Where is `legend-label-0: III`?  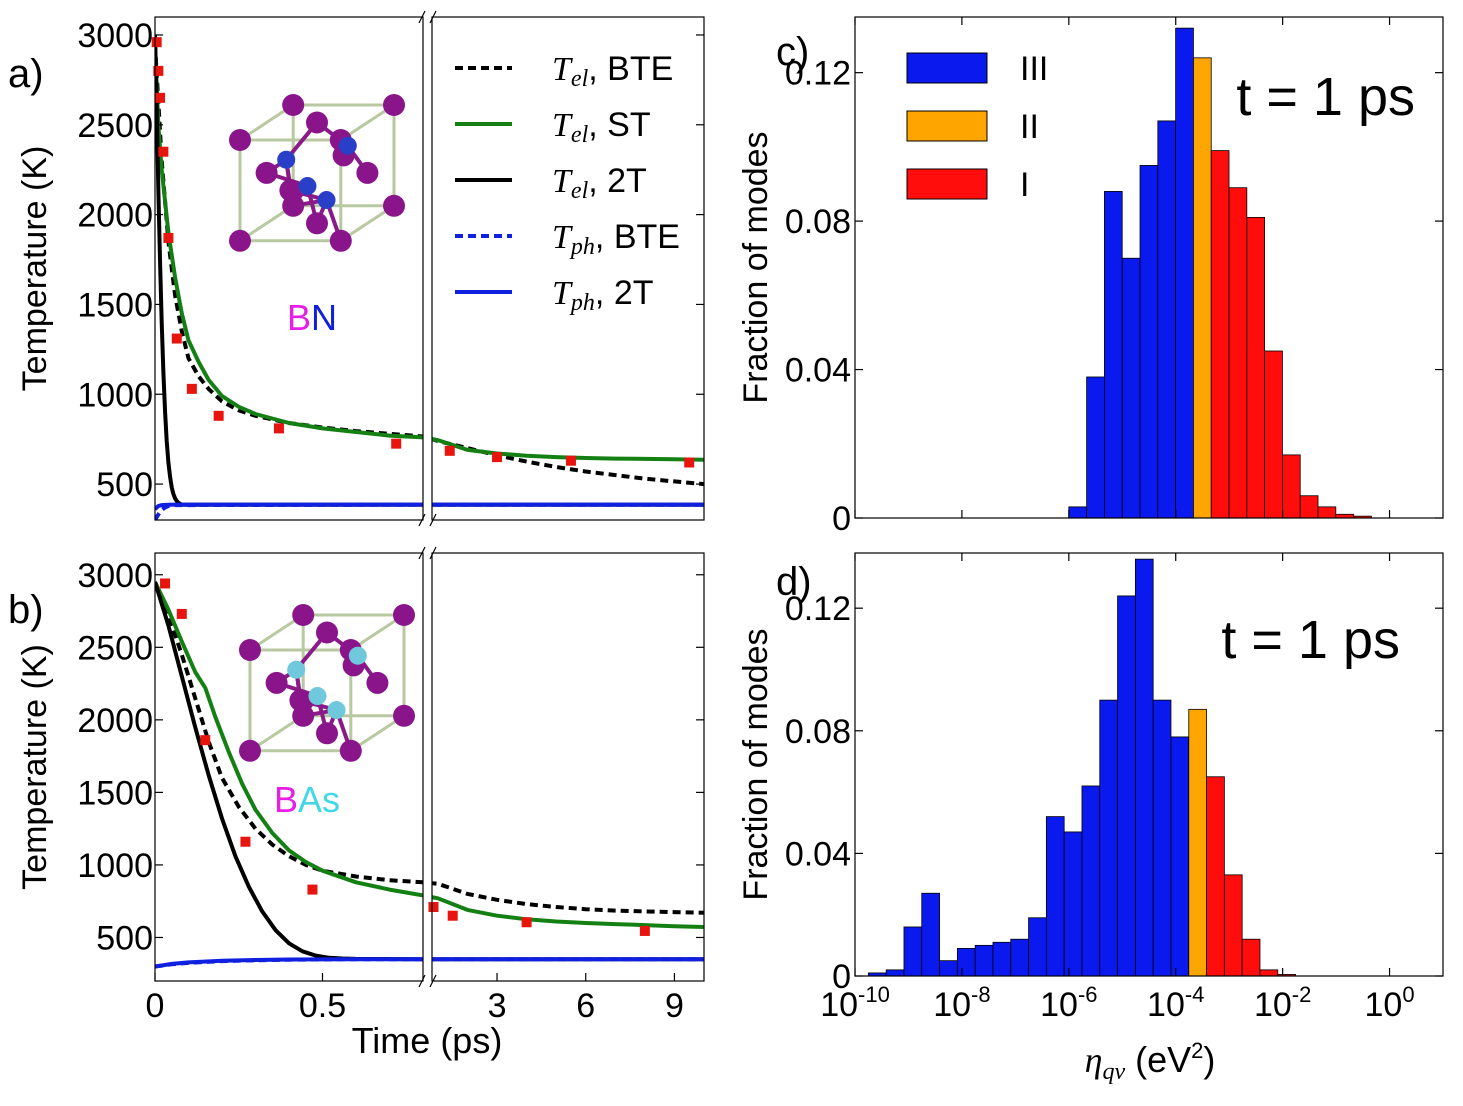
legend-label-0: III is located at coordinates (1034, 69).